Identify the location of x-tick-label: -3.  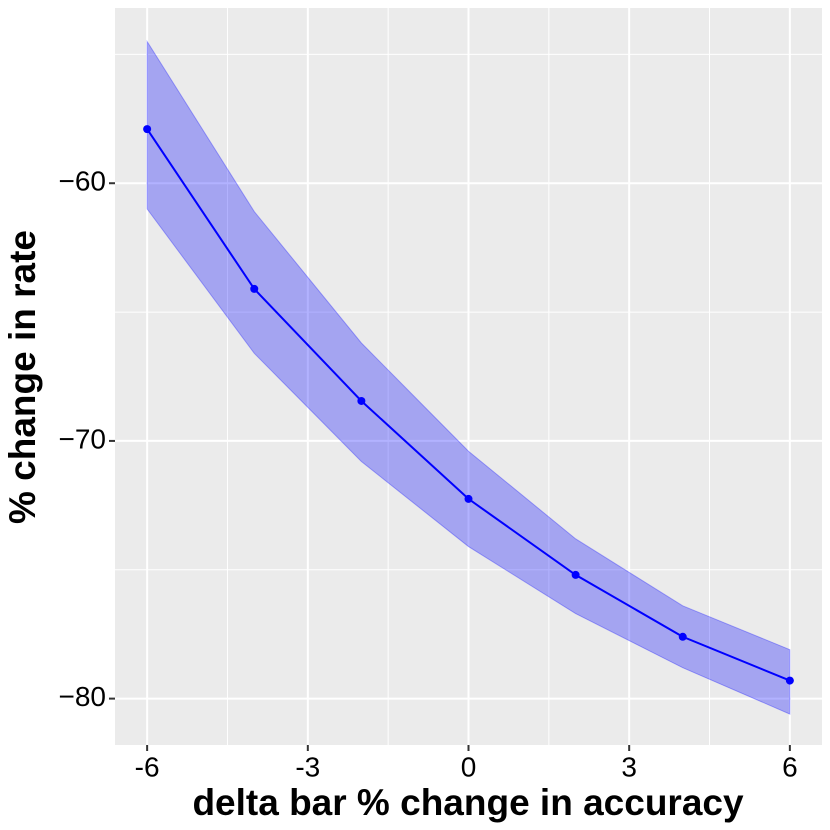
(307, 766).